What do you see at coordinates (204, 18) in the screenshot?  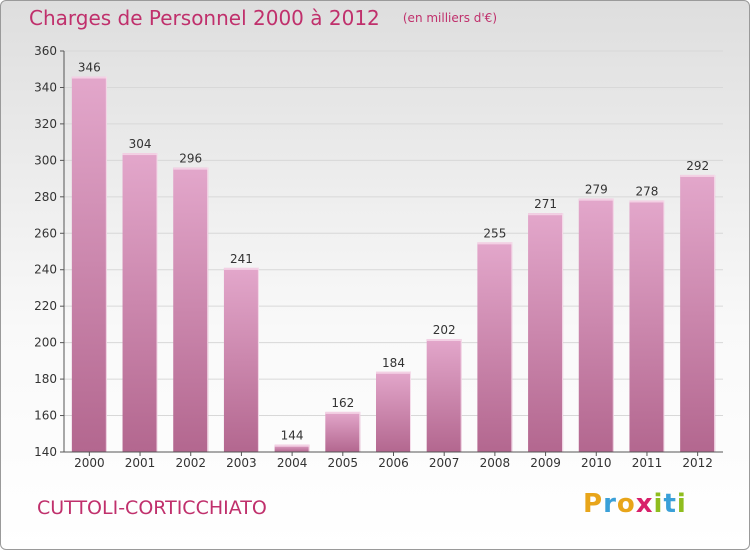 I see `chart-title: Charges de Personnel 2000 à 2012` at bounding box center [204, 18].